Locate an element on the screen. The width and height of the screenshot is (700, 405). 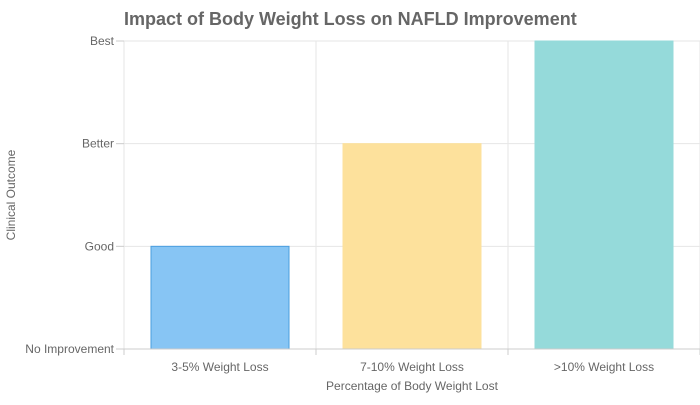
y-axis-title: Clinical Outcome is located at coordinates (11, 194).